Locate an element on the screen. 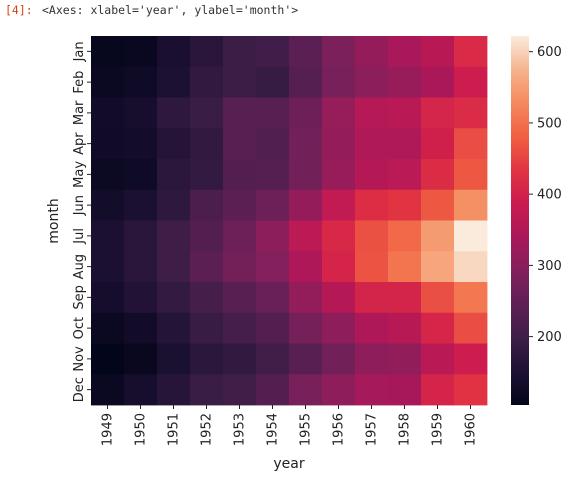  heatmap-cell-aug-1953 is located at coordinates (240, 267).